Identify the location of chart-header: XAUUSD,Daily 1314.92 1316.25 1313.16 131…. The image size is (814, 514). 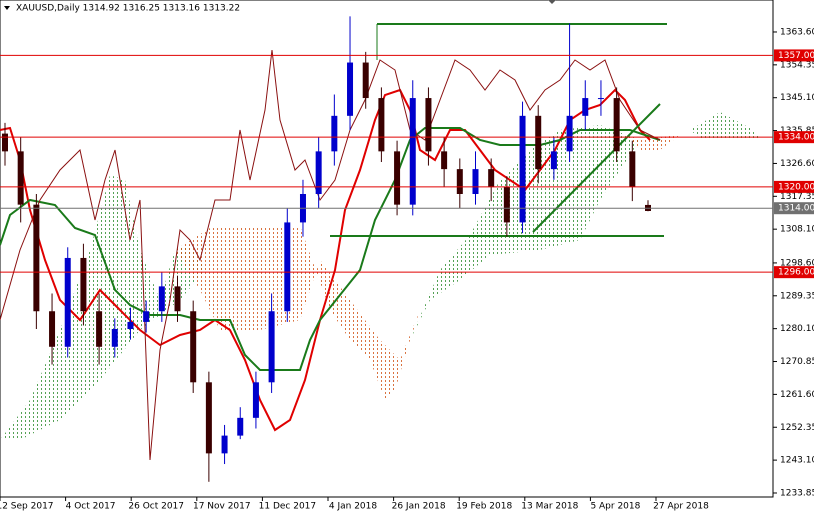
(128, 9).